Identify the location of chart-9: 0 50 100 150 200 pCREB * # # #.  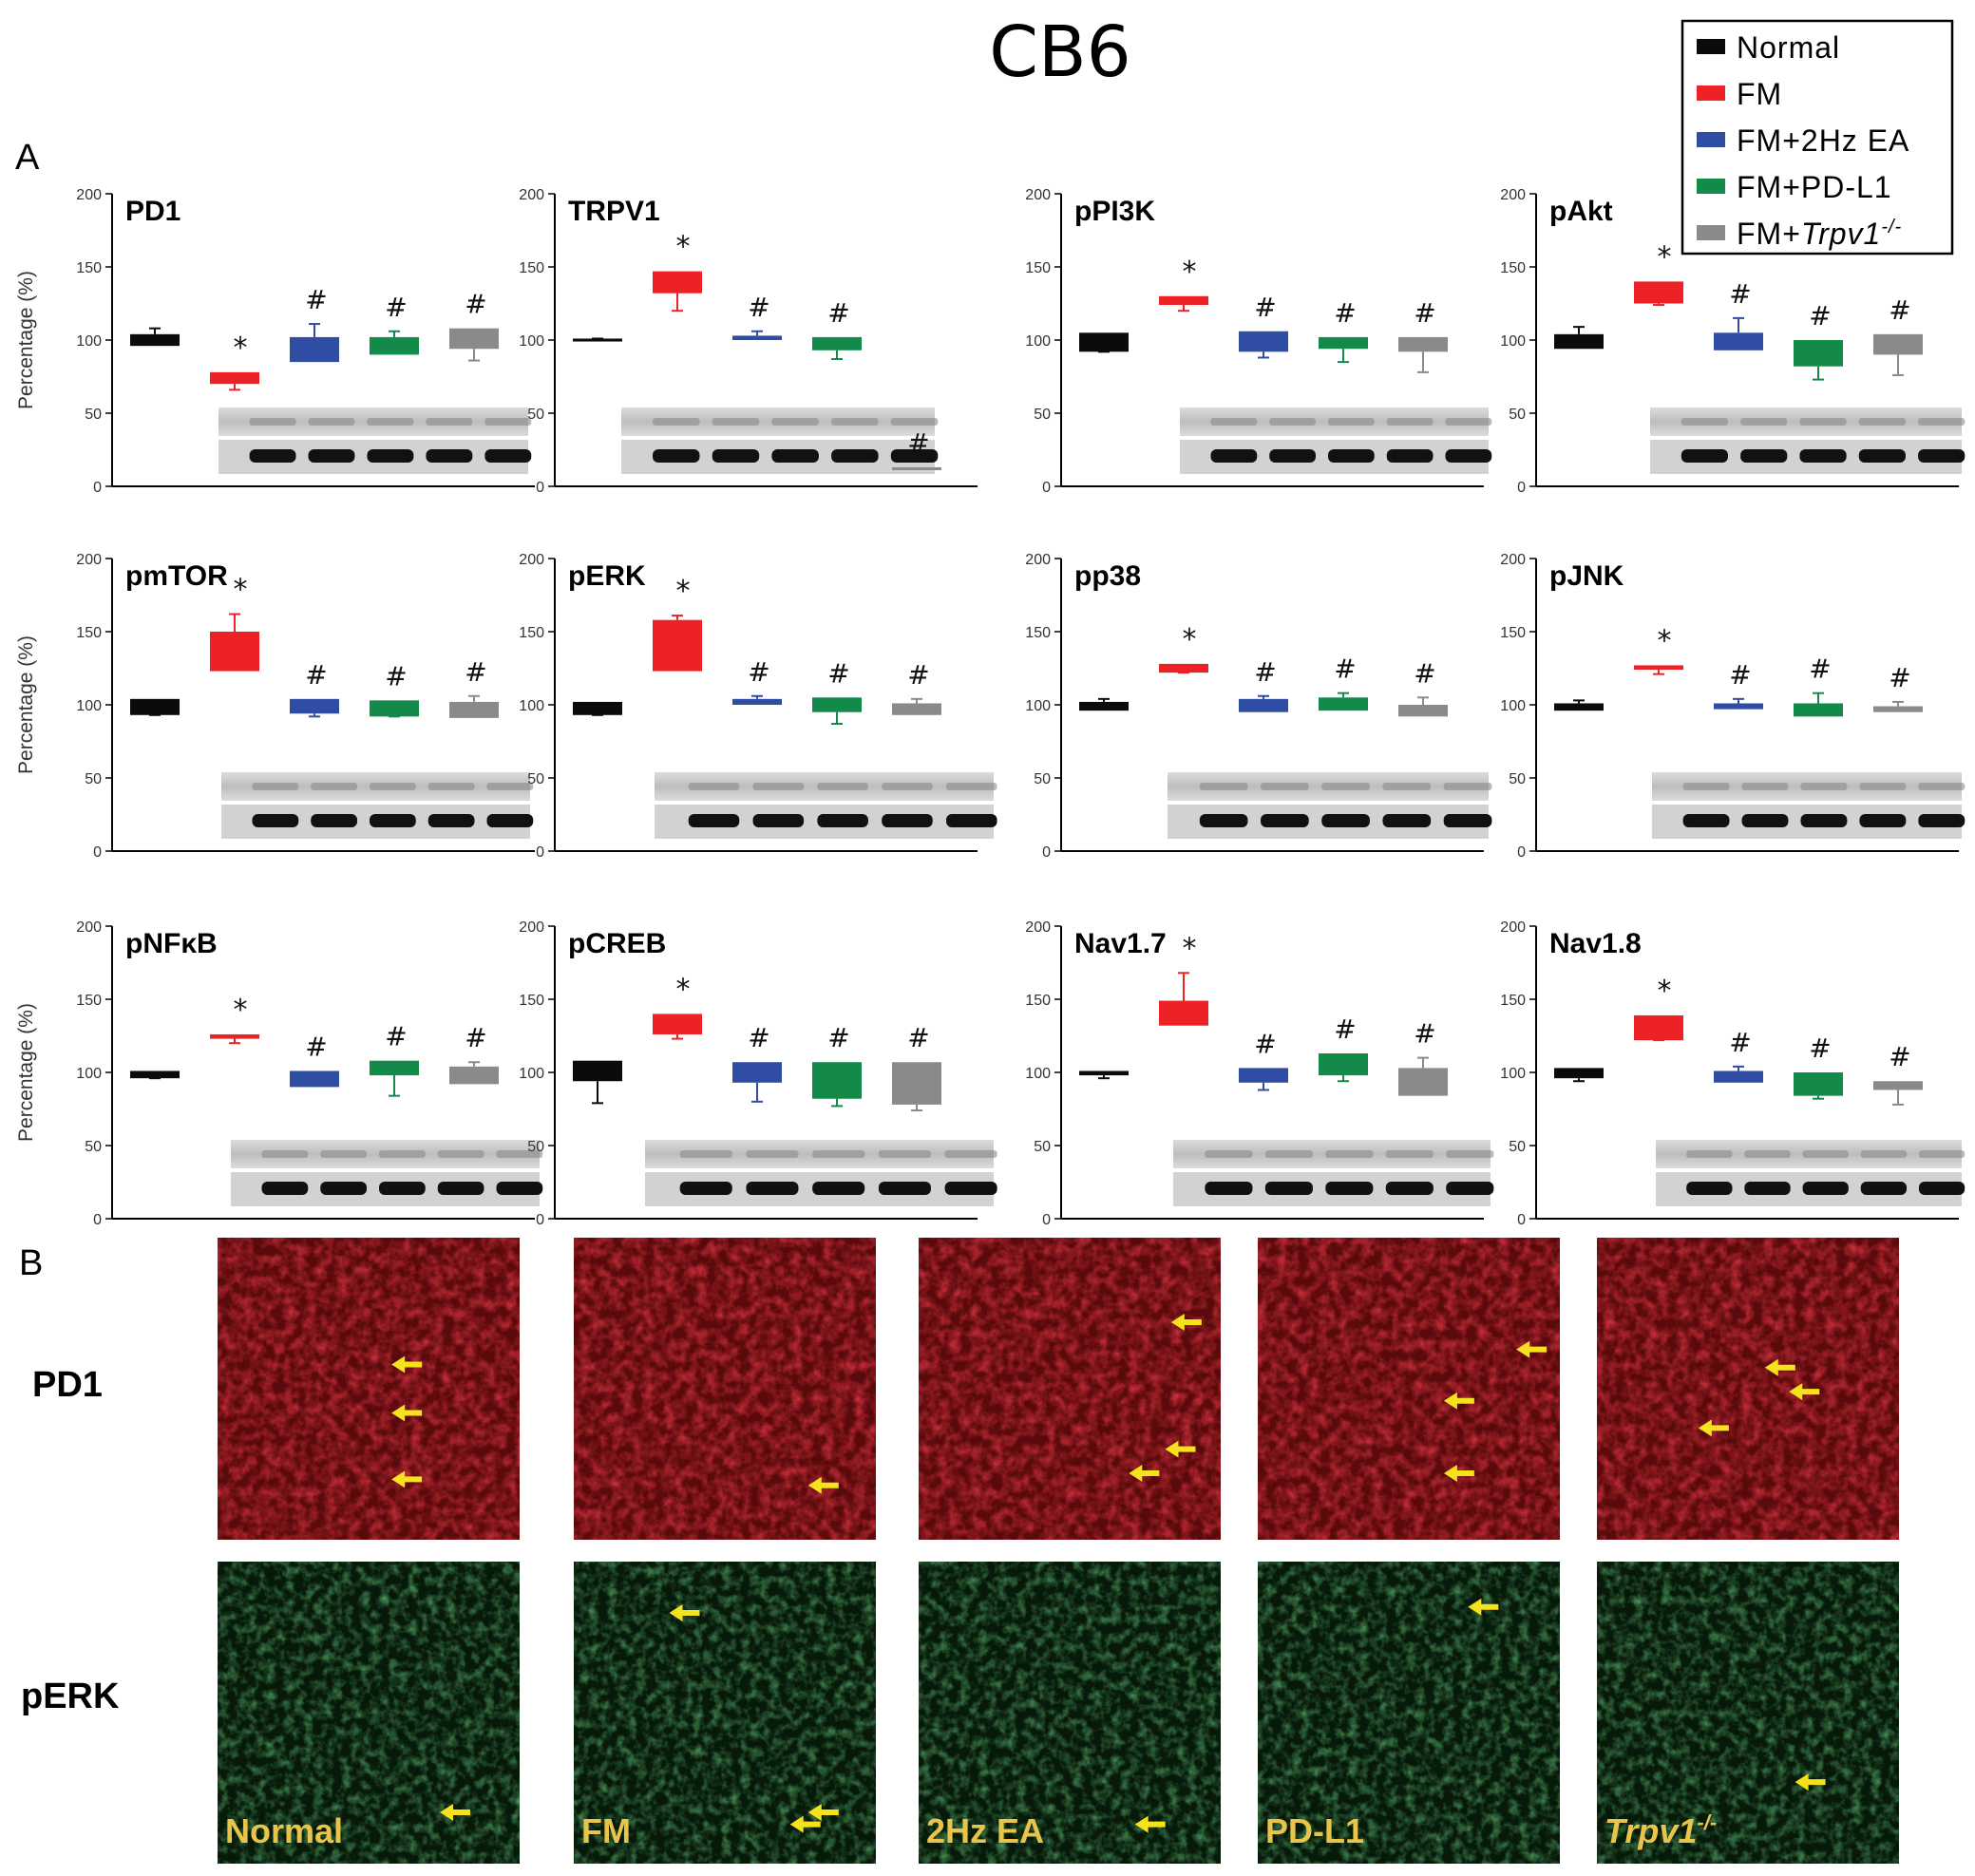
(758, 1073).